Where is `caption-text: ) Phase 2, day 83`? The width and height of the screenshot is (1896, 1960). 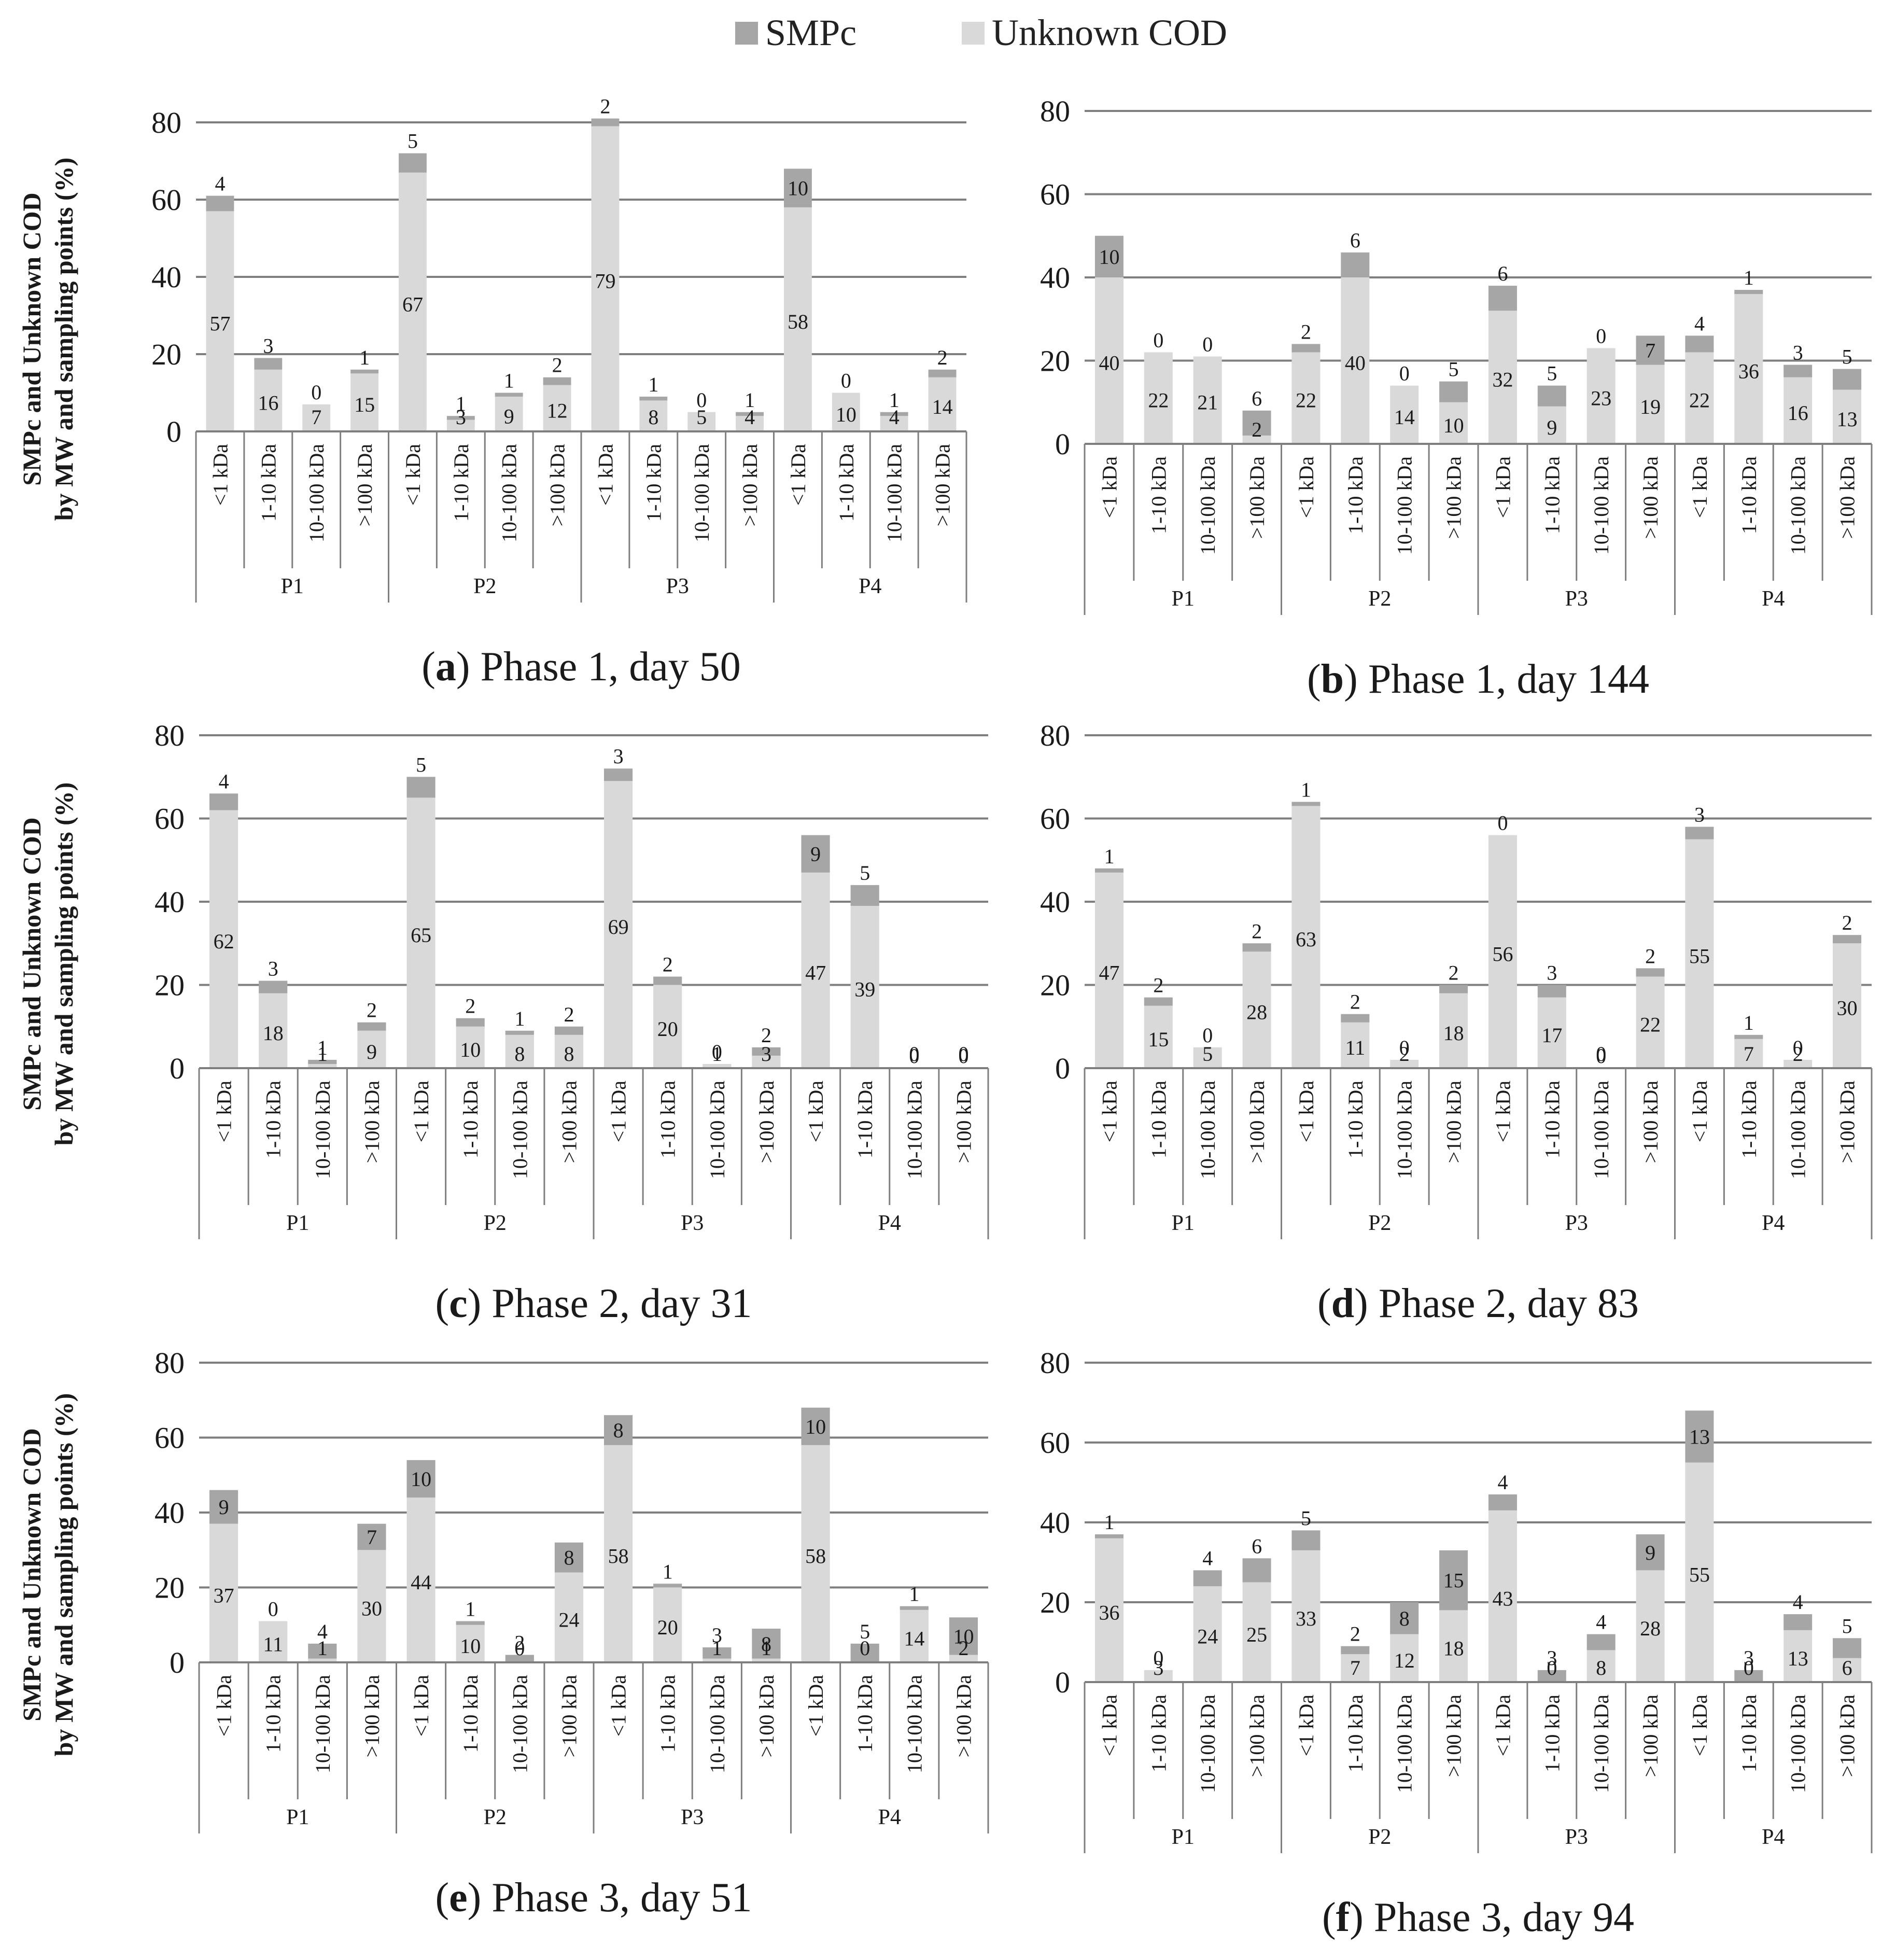 caption-text: ) Phase 2, day 83 is located at coordinates (1496, 1303).